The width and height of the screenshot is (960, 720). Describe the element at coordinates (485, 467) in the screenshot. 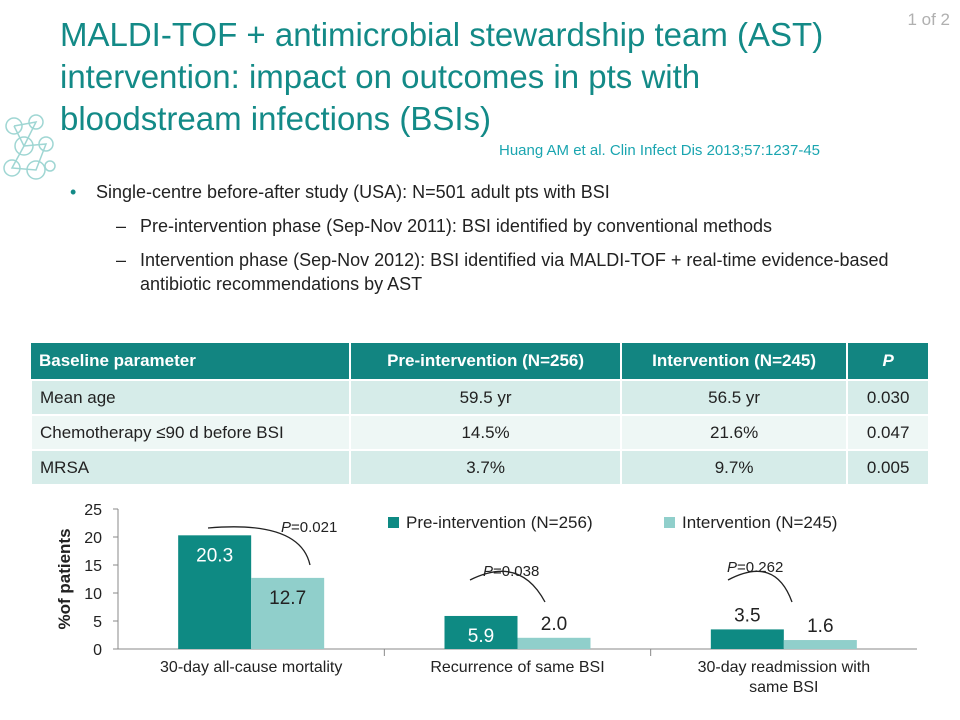

I see `table-cell: 3.7%` at that location.